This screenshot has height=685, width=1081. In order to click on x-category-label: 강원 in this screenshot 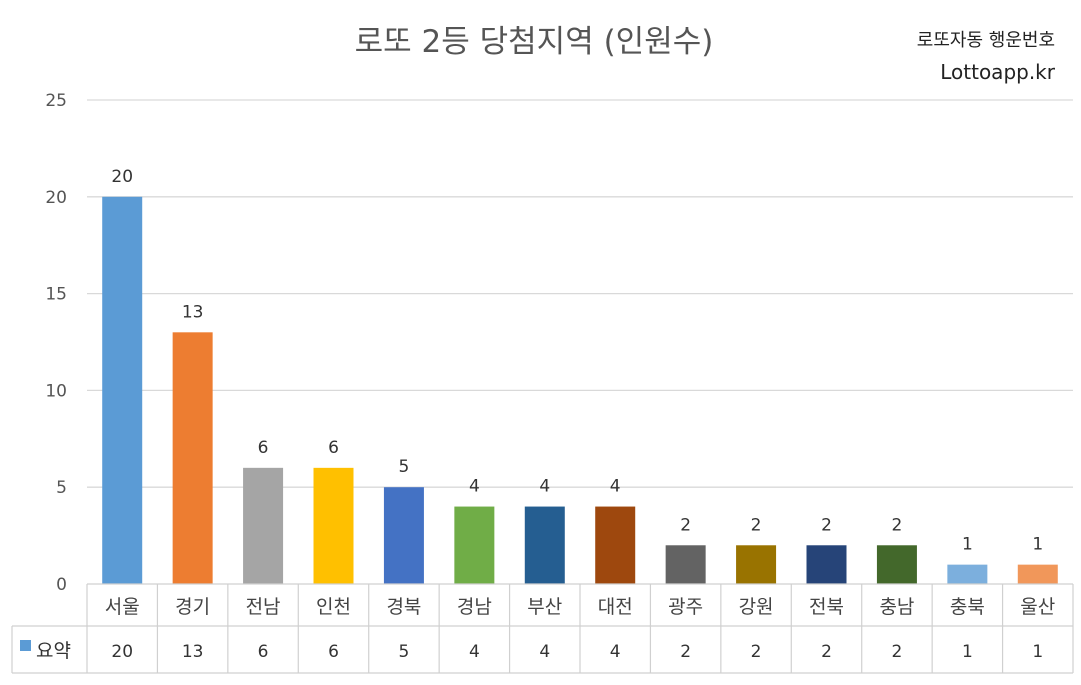, I will do `click(756, 607)`.